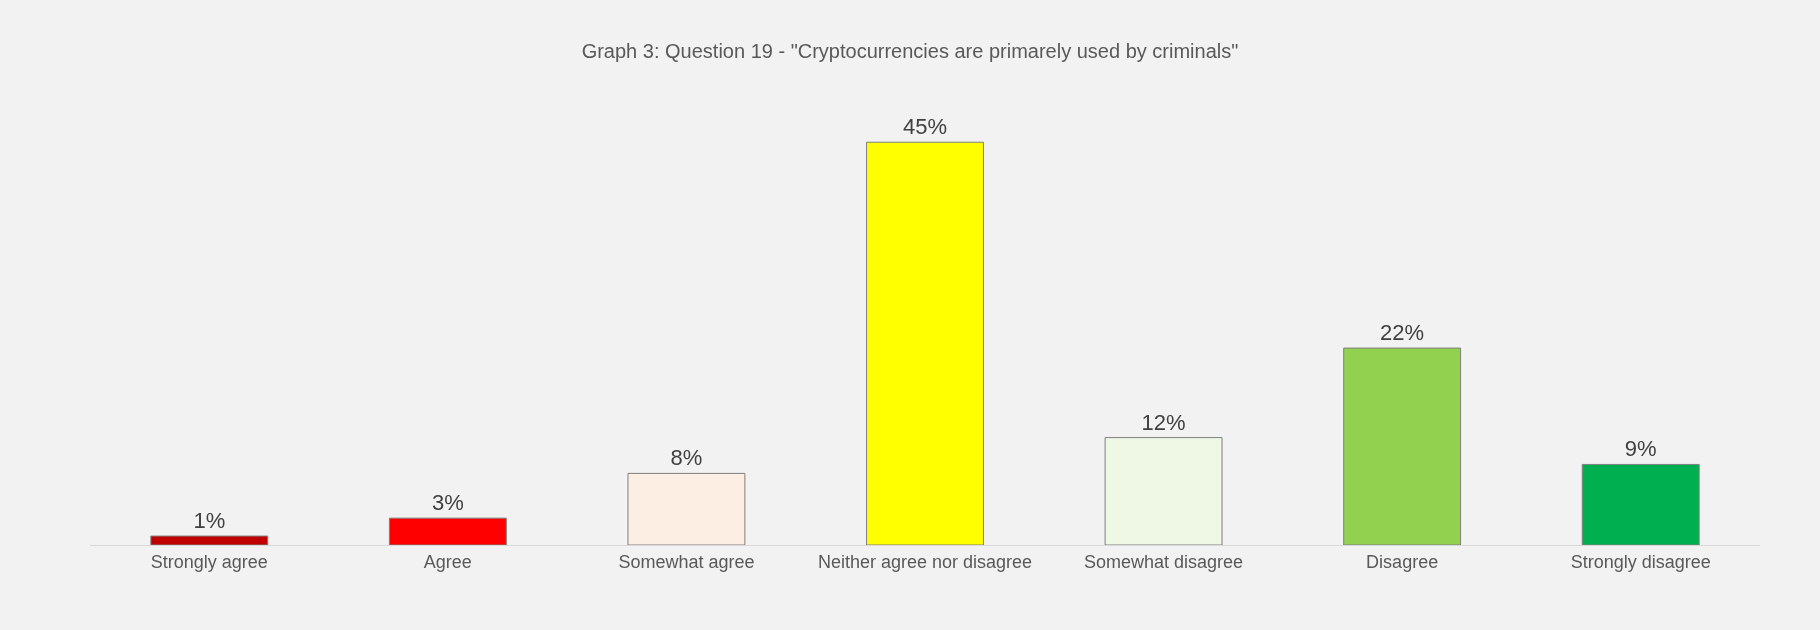 This screenshot has width=1820, height=630. What do you see at coordinates (925, 127) in the screenshot?
I see `data-label: 45%` at bounding box center [925, 127].